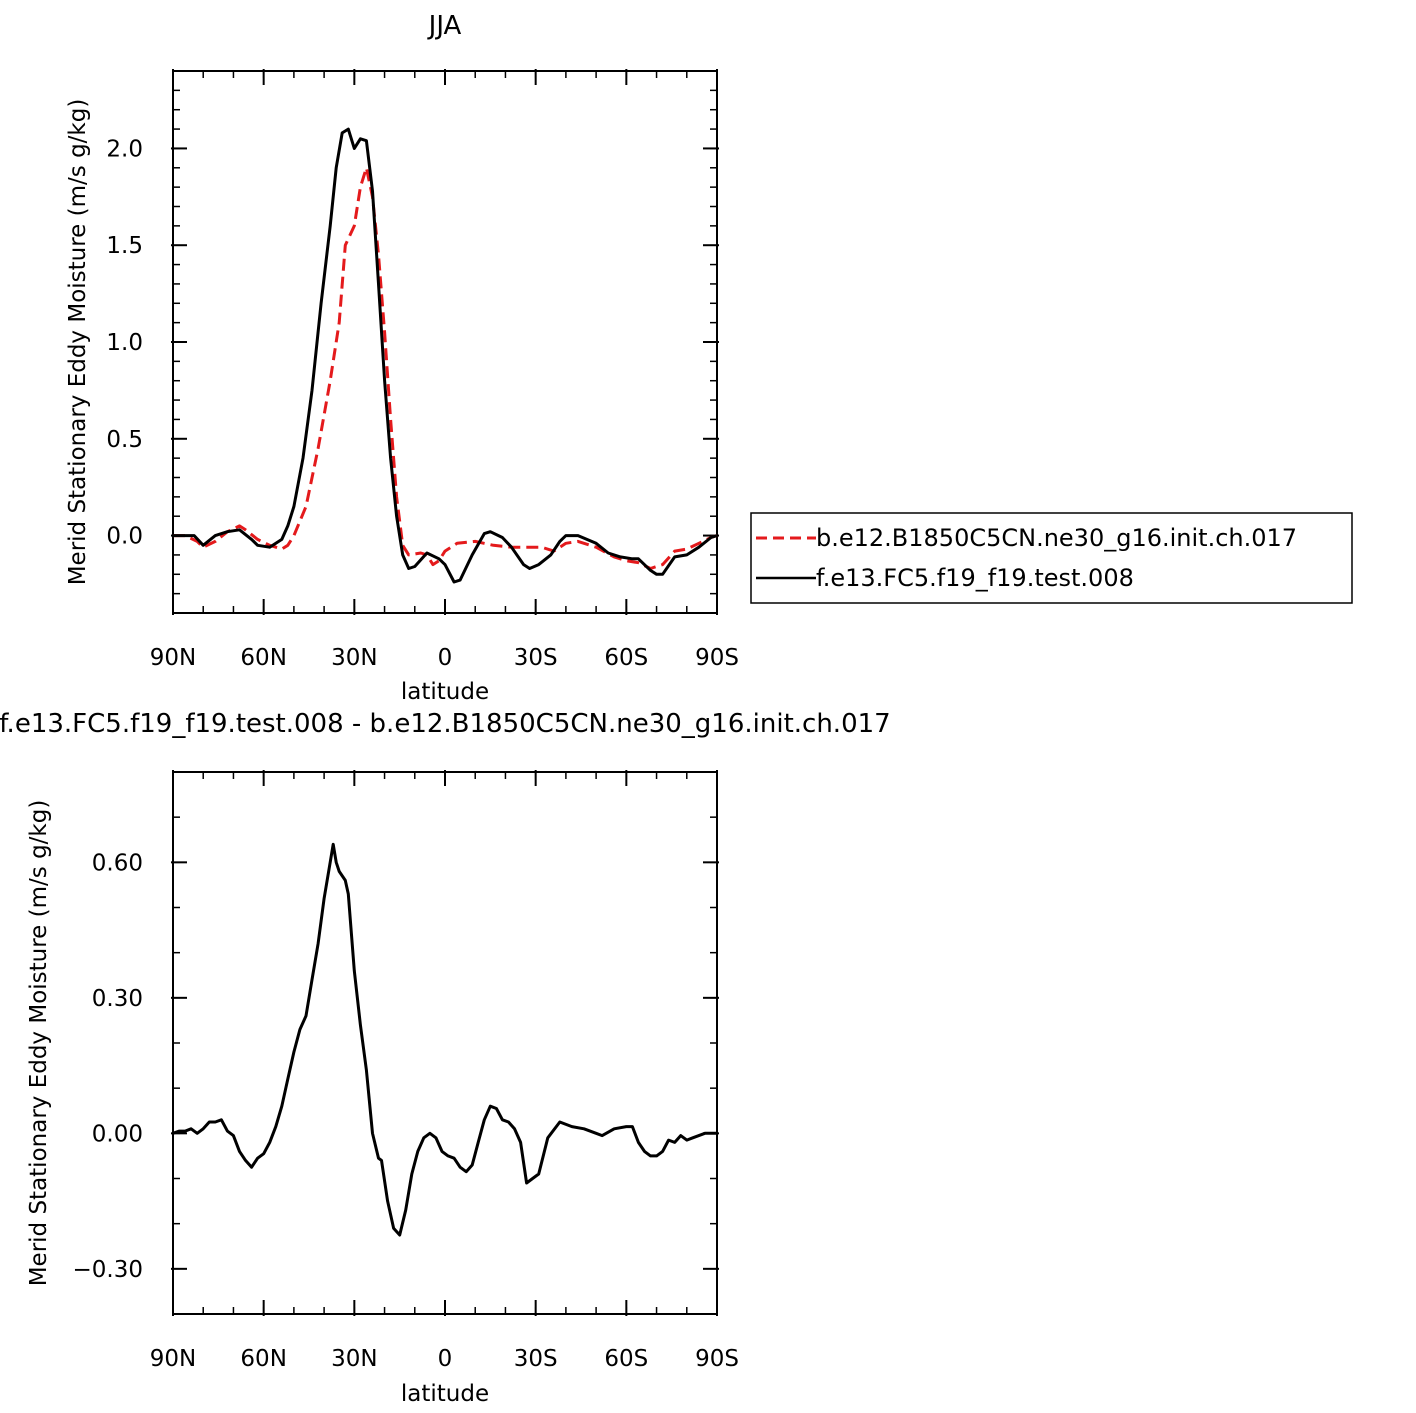 This screenshot has width=1416, height=1413. Describe the element at coordinates (445, 1394) in the screenshot. I see `bottom-panel-x-axis-label: latitude` at that location.